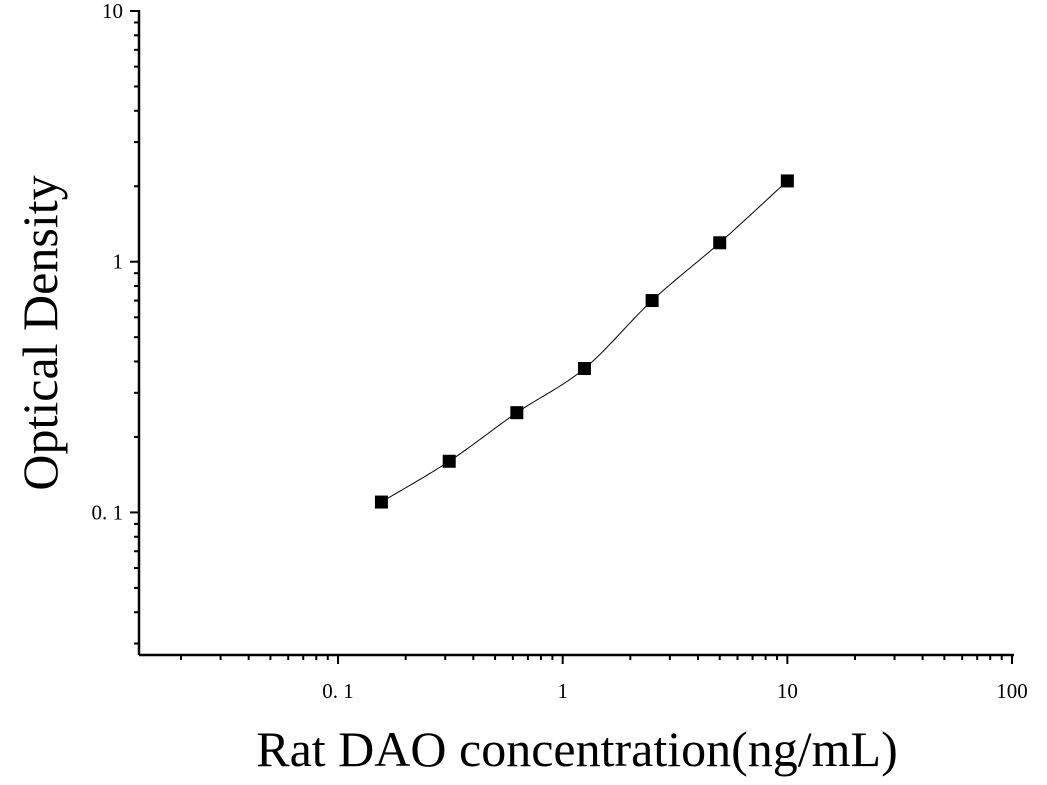 The width and height of the screenshot is (1047, 785). What do you see at coordinates (576, 749) in the screenshot?
I see `x-axis-title: Rat DAO concentration(ng/mL)` at bounding box center [576, 749].